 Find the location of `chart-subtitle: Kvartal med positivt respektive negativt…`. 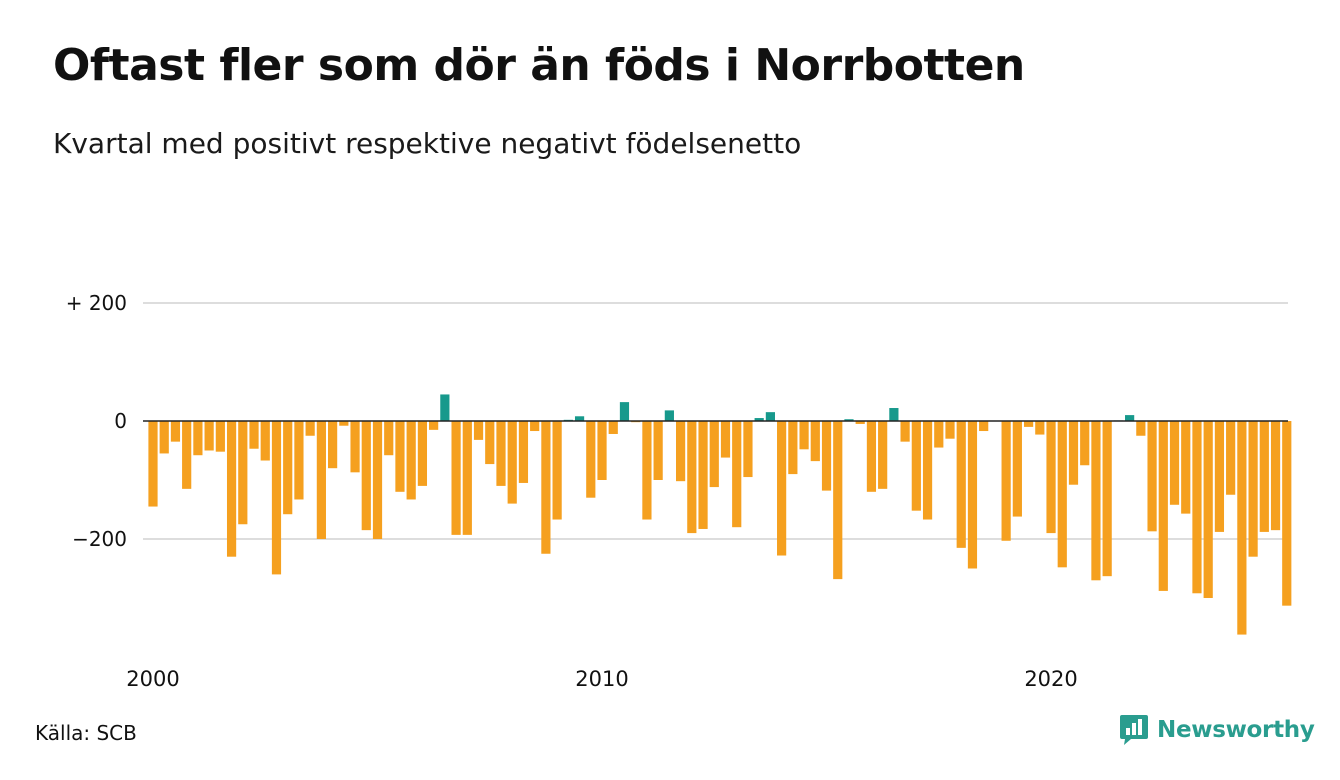

chart-subtitle: Kvartal med positivt respektive negativt… is located at coordinates (427, 143).